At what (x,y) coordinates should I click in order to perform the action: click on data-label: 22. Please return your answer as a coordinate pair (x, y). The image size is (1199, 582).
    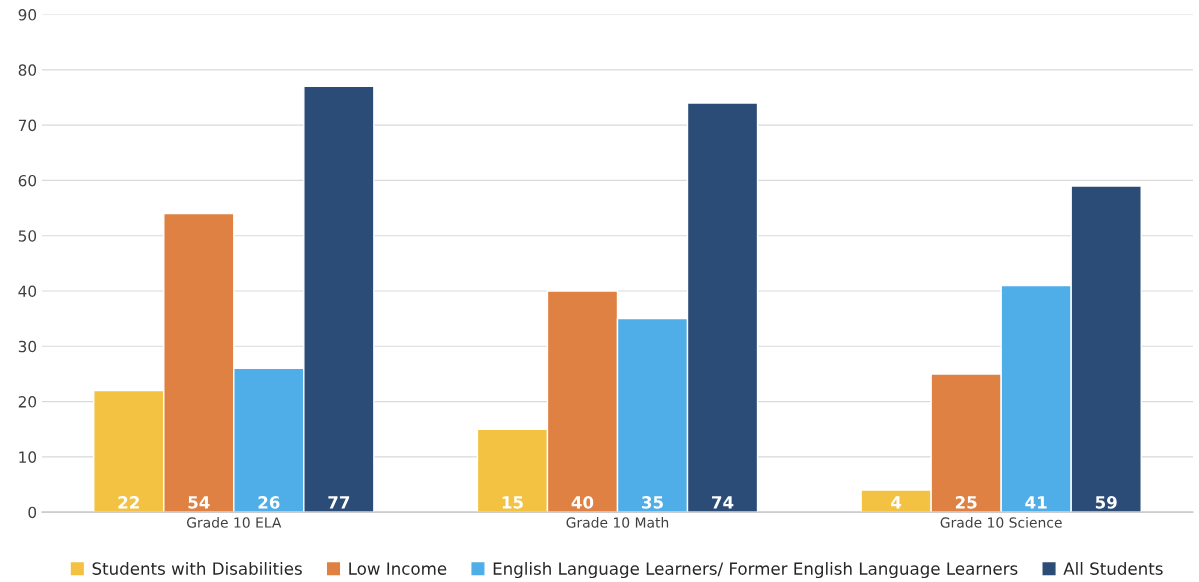
    Looking at the image, I should click on (128, 502).